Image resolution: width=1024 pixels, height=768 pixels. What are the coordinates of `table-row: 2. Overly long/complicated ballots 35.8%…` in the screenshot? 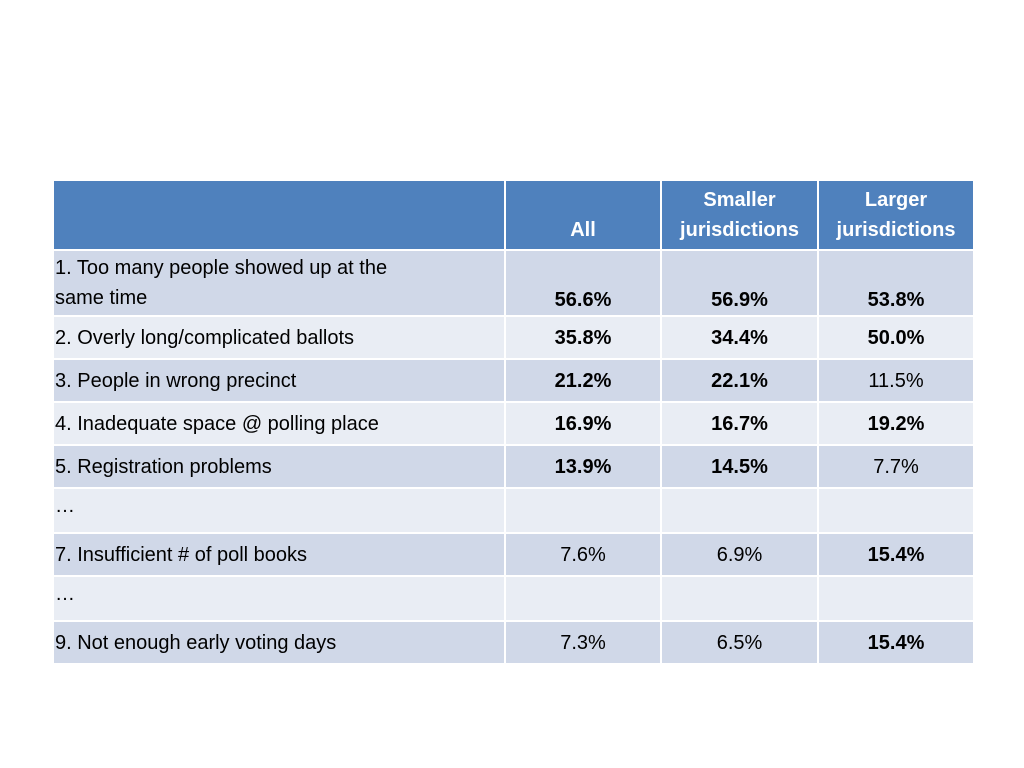 It's located at (513, 337).